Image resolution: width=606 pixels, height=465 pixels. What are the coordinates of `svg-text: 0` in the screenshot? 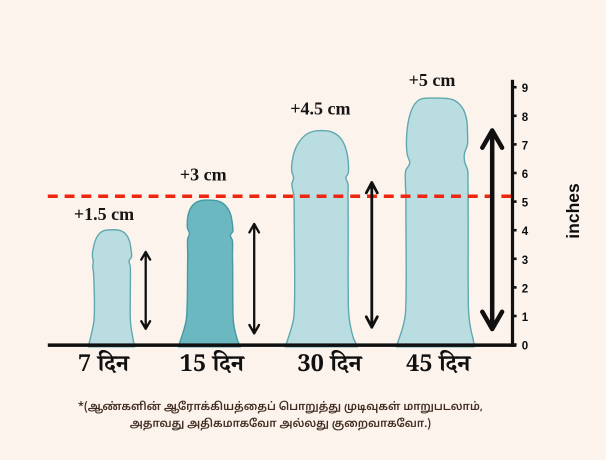 It's located at (525, 347).